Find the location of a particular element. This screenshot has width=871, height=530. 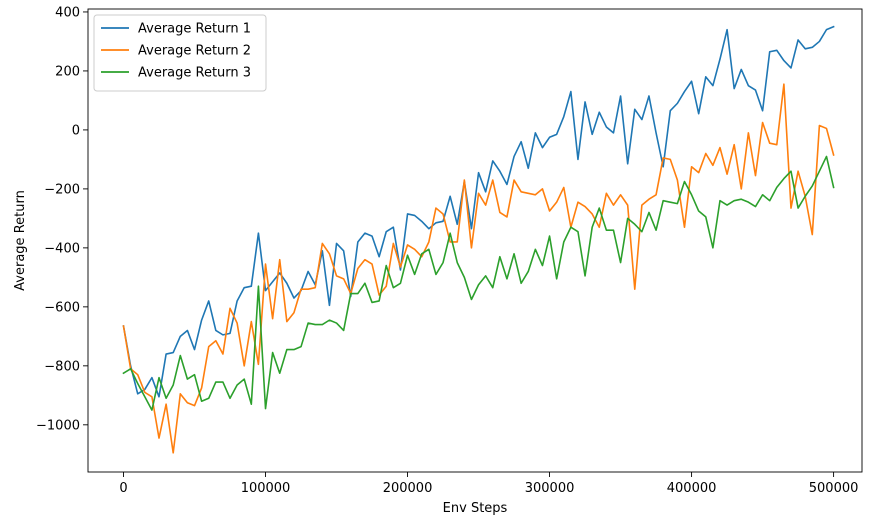

x-axis: 0 100000 200000 300000 400000 500000 is located at coordinates (488, 484).